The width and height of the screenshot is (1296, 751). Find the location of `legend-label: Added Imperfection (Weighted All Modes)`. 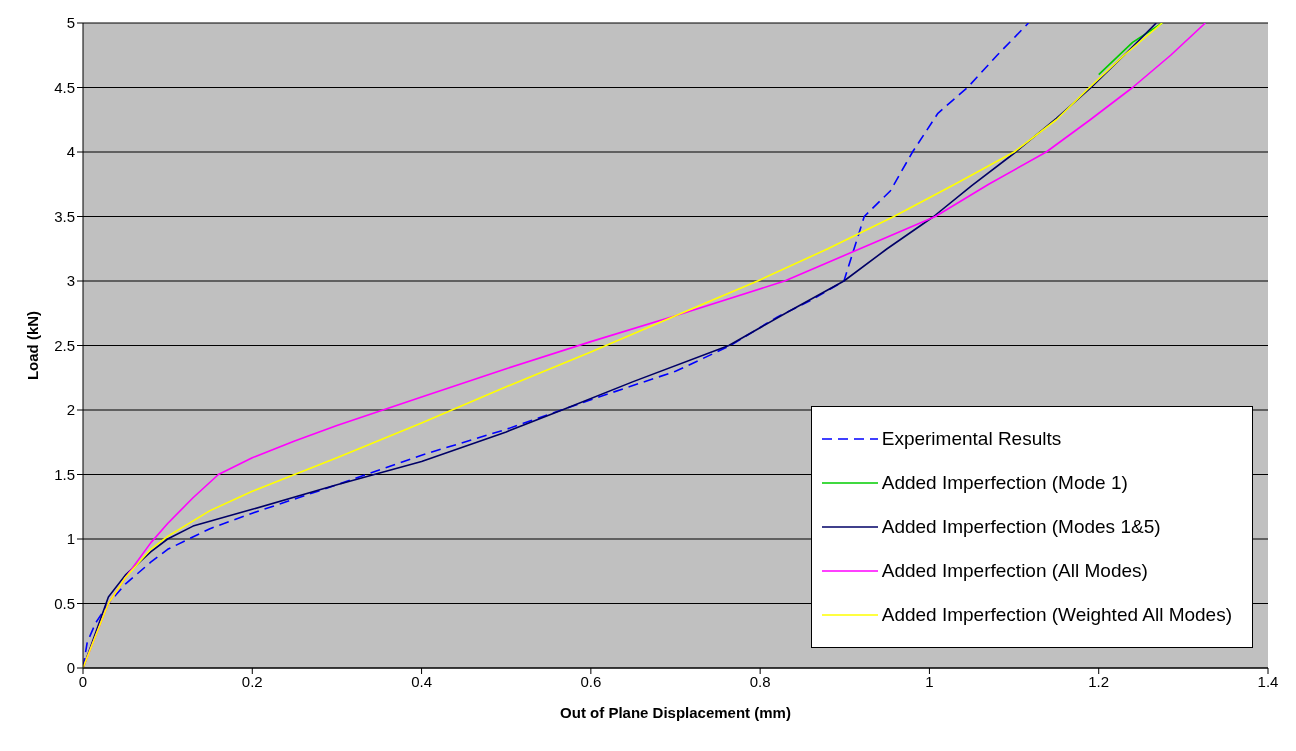

legend-label: Added Imperfection (Weighted All Modes) is located at coordinates (1056, 615).